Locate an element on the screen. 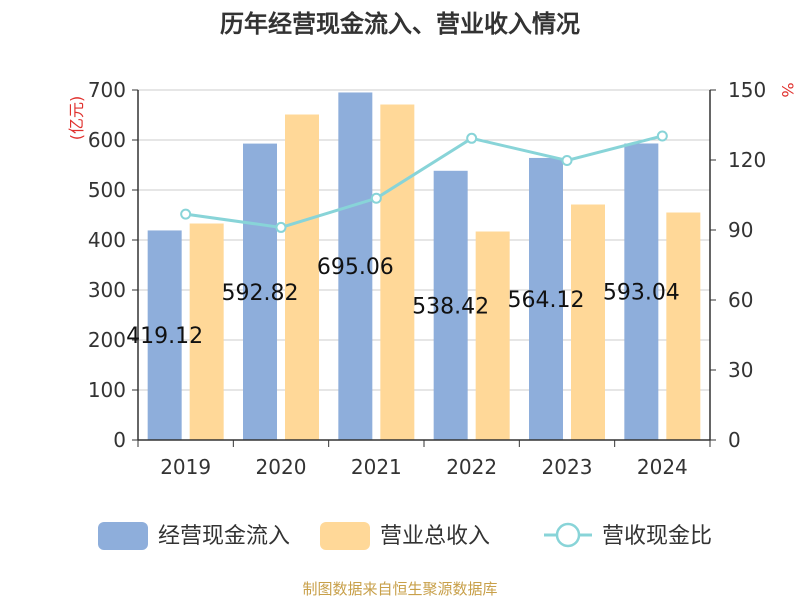  line-series is located at coordinates (424, 181).